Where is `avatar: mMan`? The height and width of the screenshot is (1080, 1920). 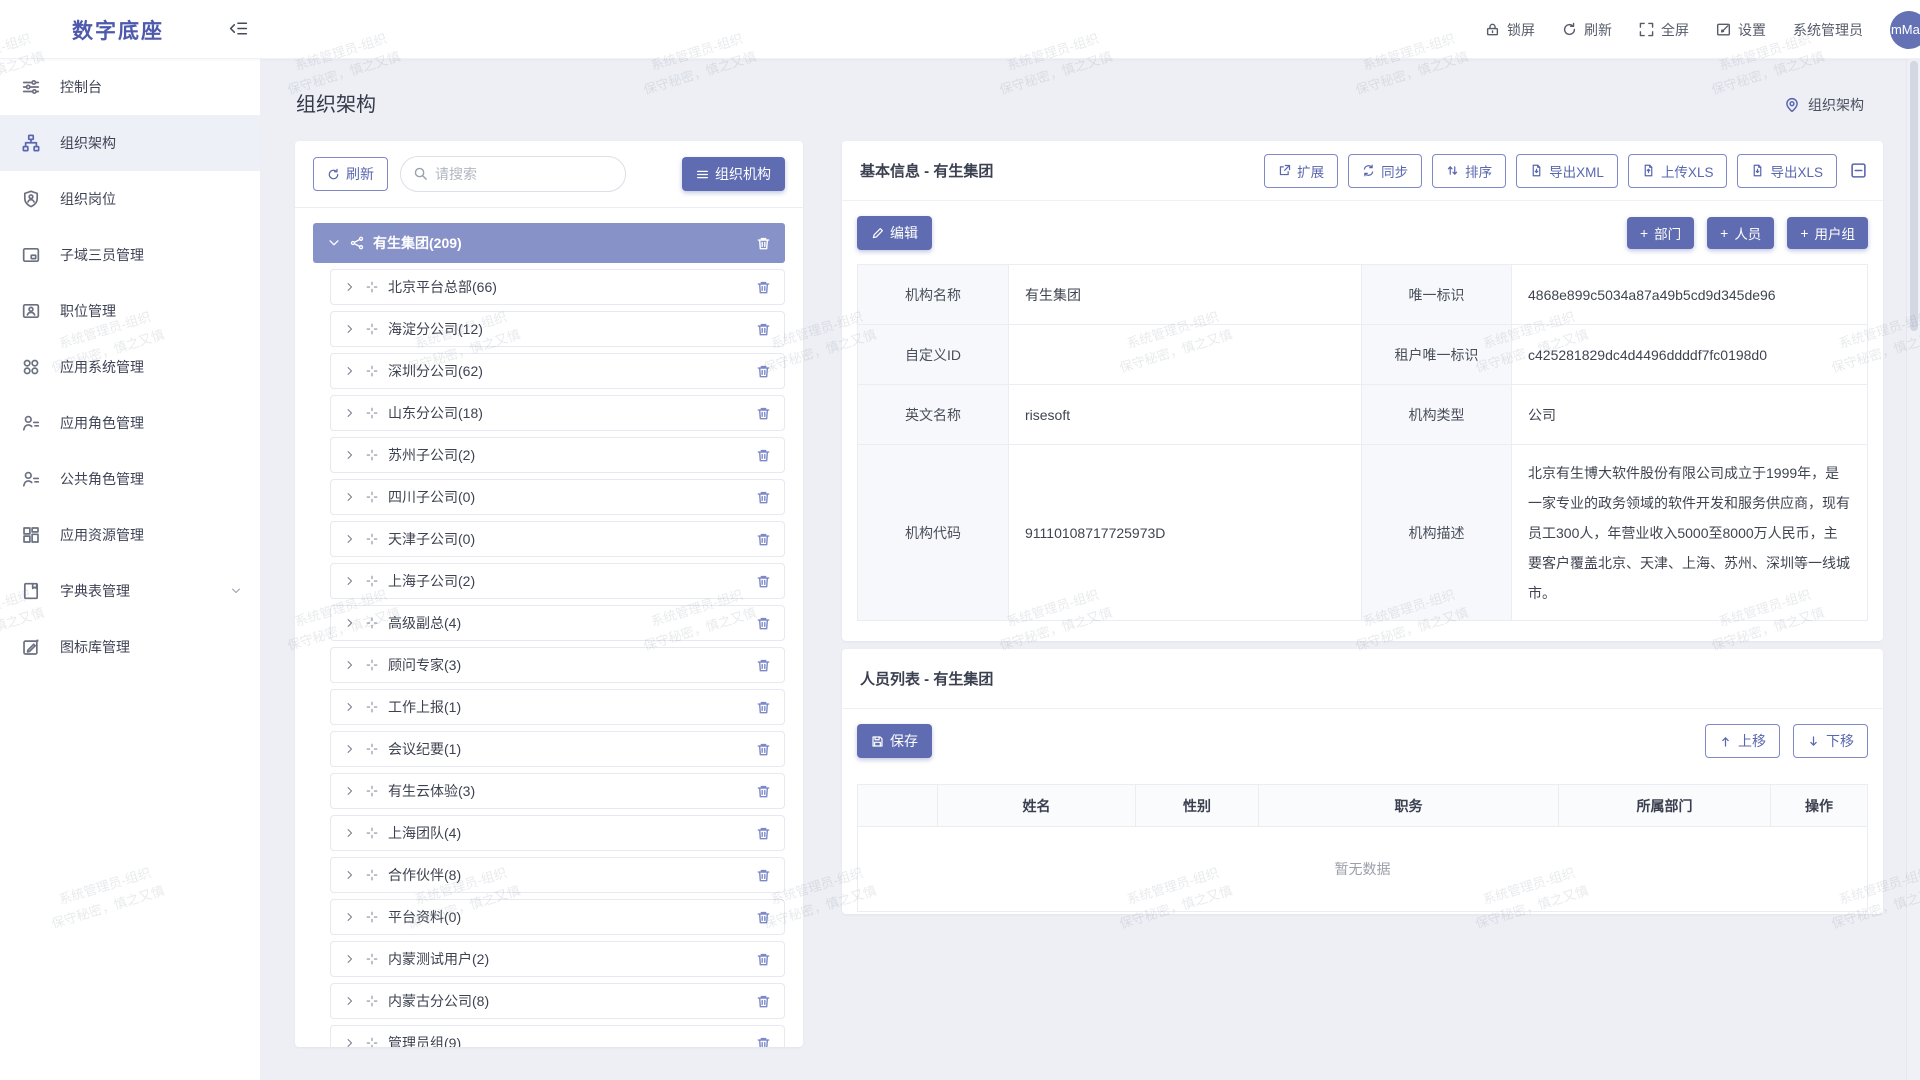
avatar: mMan is located at coordinates (1905, 29).